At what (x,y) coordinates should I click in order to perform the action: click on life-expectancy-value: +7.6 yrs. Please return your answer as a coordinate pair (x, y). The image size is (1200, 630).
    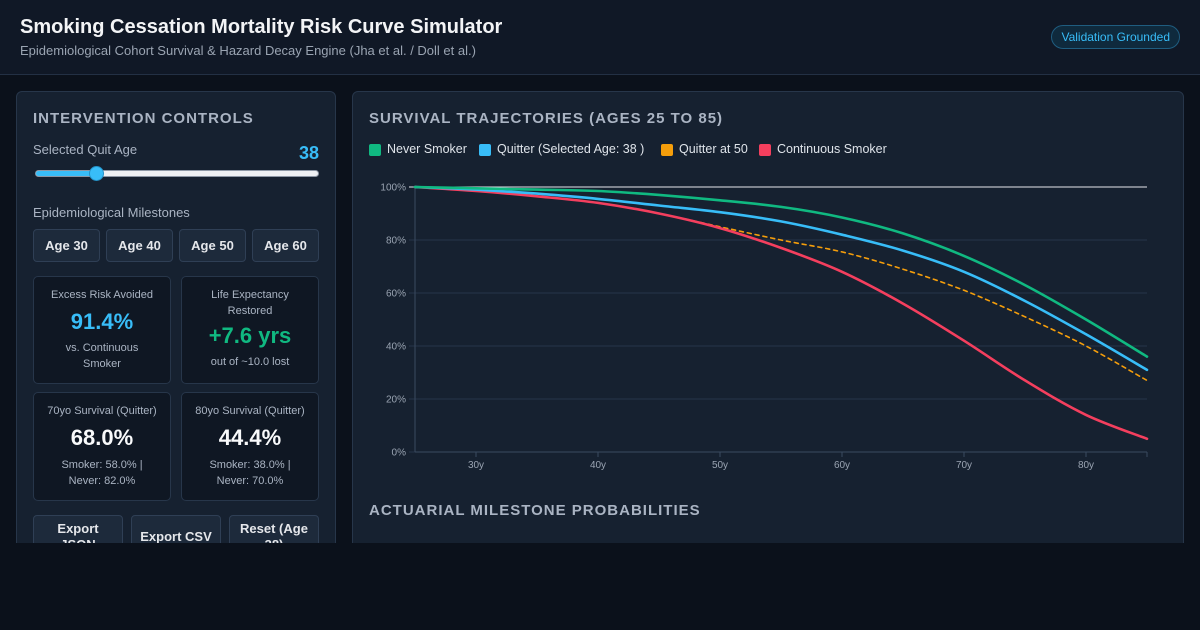
    Looking at the image, I should click on (250, 335).